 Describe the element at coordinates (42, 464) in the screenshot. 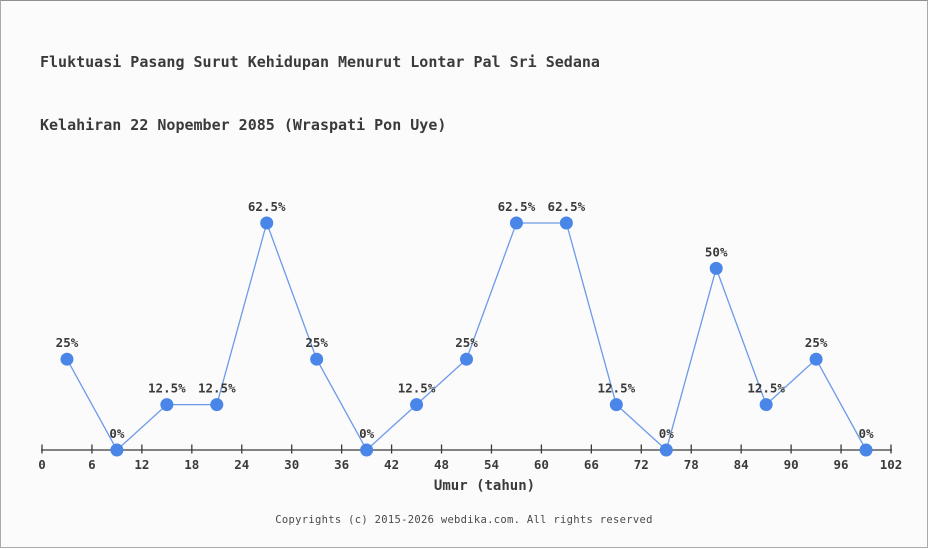

I see `x-axis-tick-label: 0` at that location.